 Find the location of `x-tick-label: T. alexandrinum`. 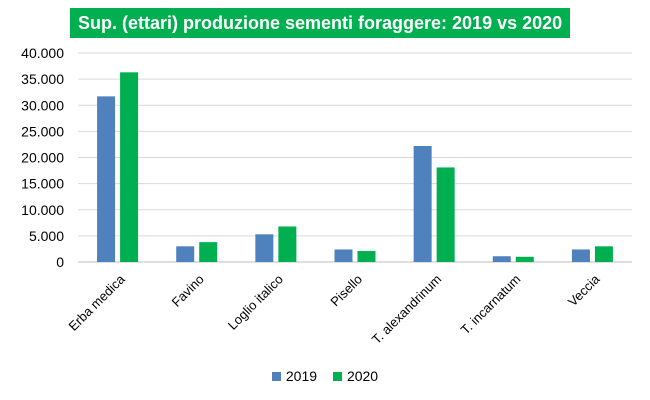

x-tick-label: T. alexandrinum is located at coordinates (407, 310).